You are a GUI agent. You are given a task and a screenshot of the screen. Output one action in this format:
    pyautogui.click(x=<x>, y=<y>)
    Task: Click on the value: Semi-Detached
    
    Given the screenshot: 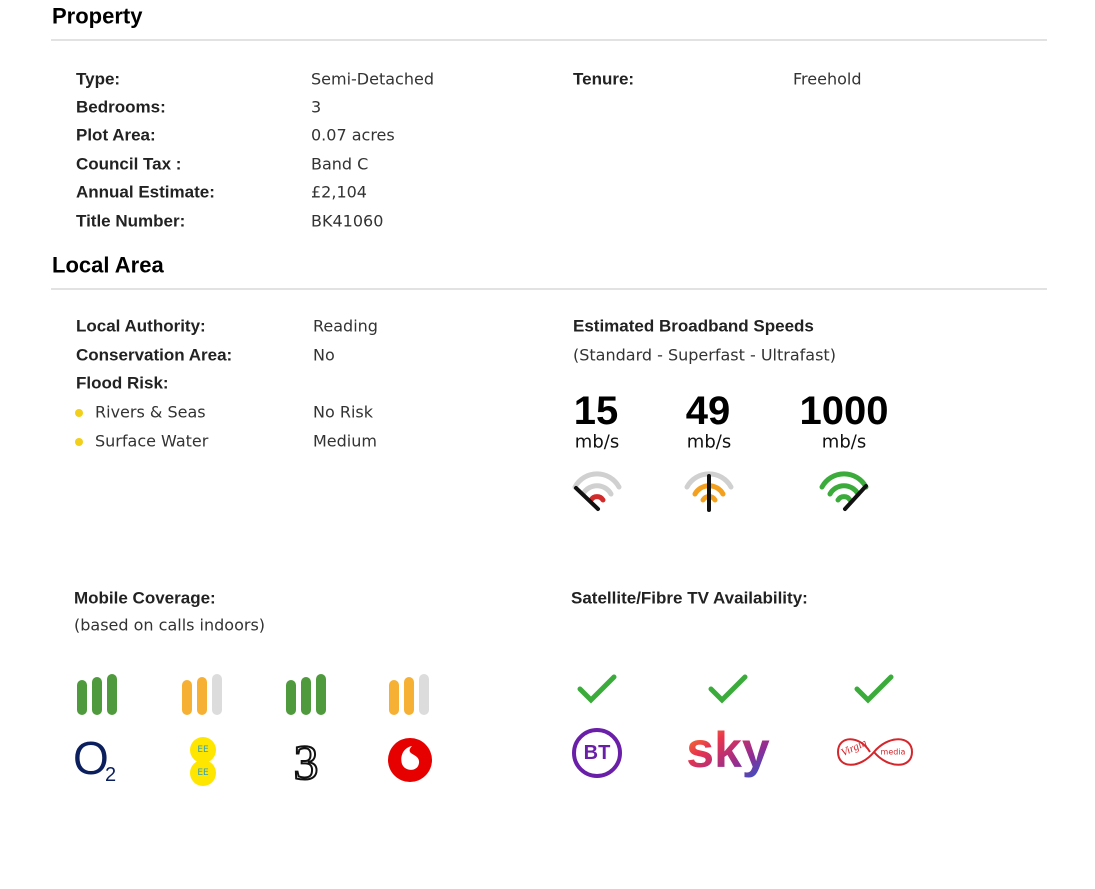 What is the action you would take?
    pyautogui.click(x=372, y=79)
    